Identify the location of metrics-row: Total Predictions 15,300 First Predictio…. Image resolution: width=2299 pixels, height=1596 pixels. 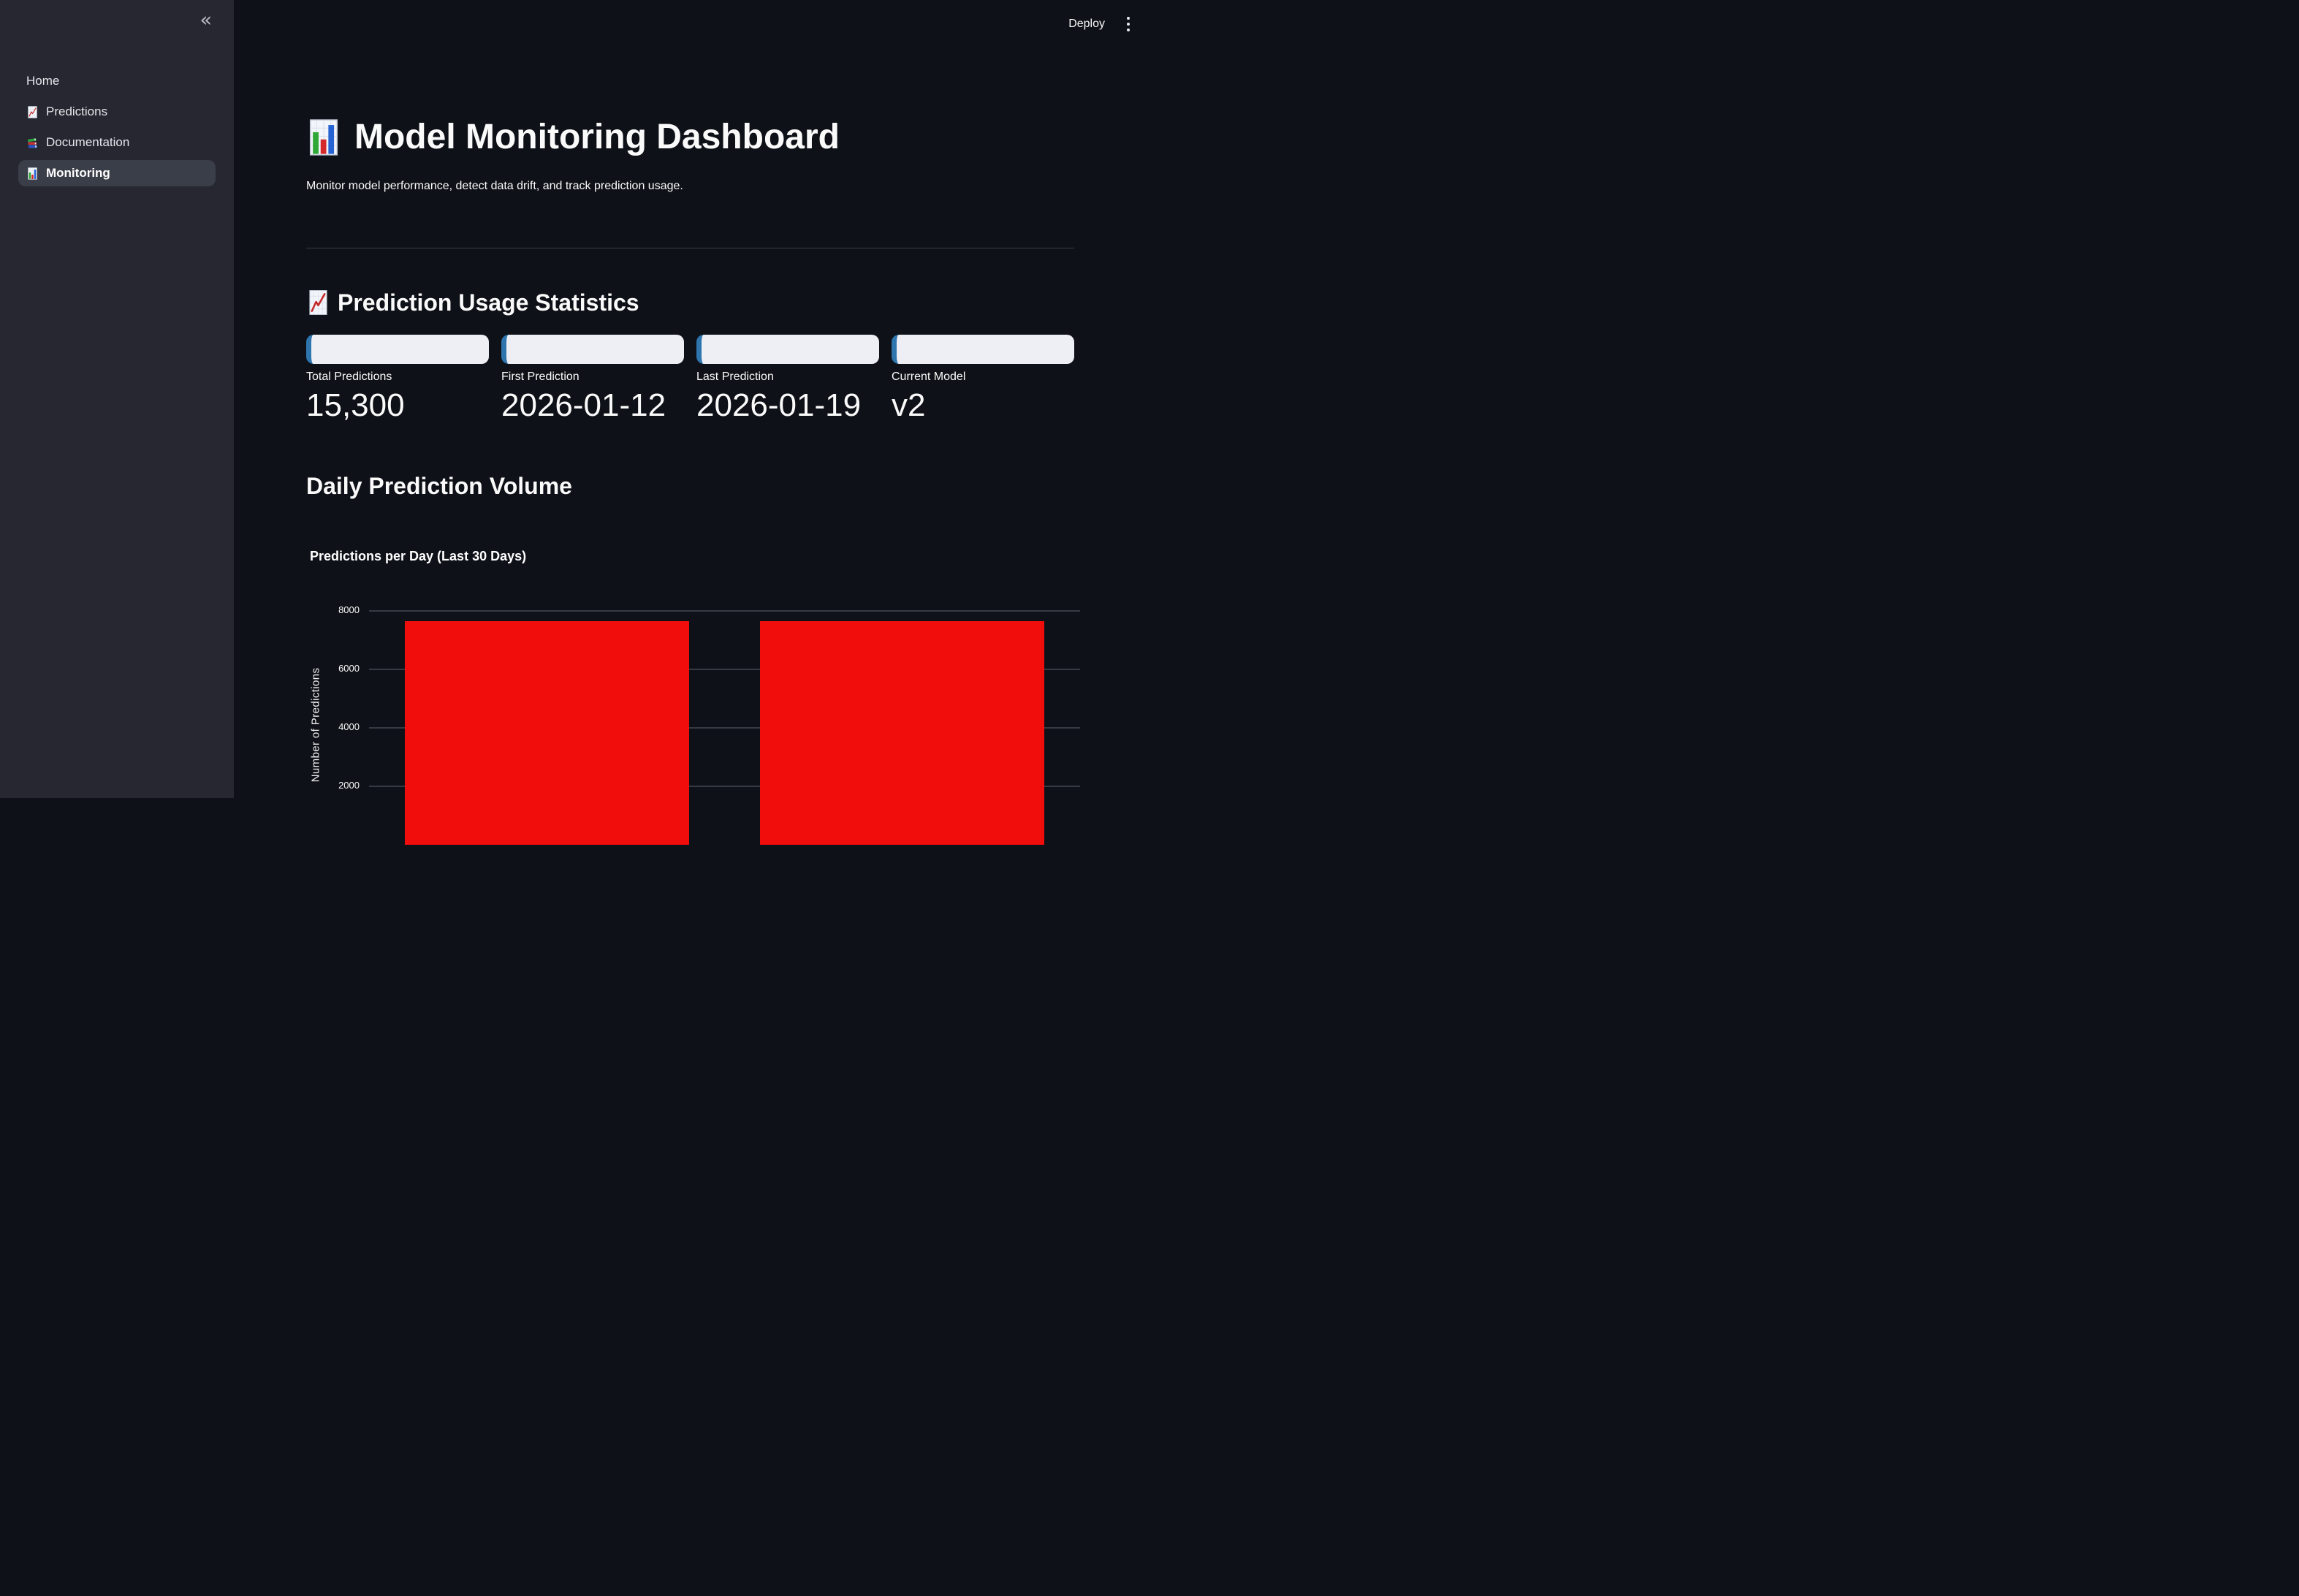
(690, 379).